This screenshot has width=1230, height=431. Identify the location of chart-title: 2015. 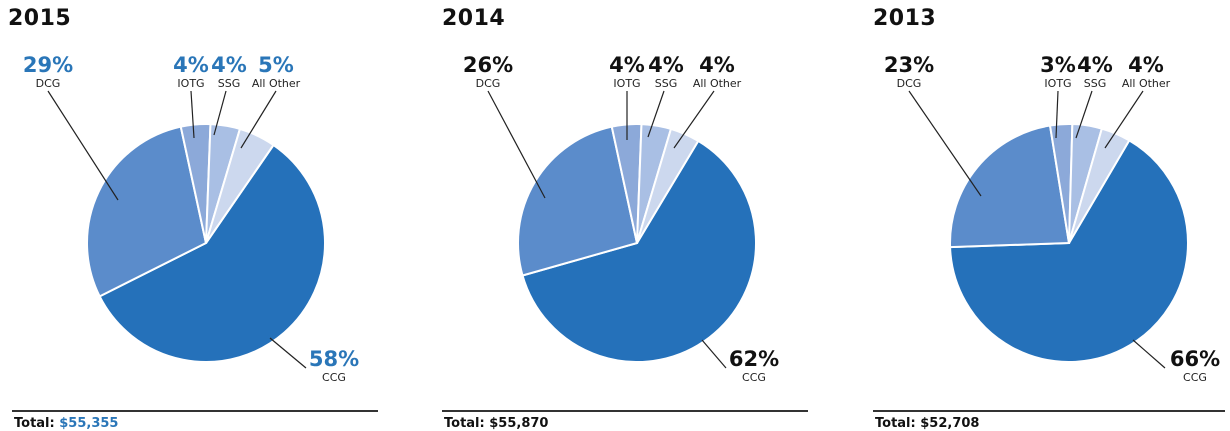
(40, 18).